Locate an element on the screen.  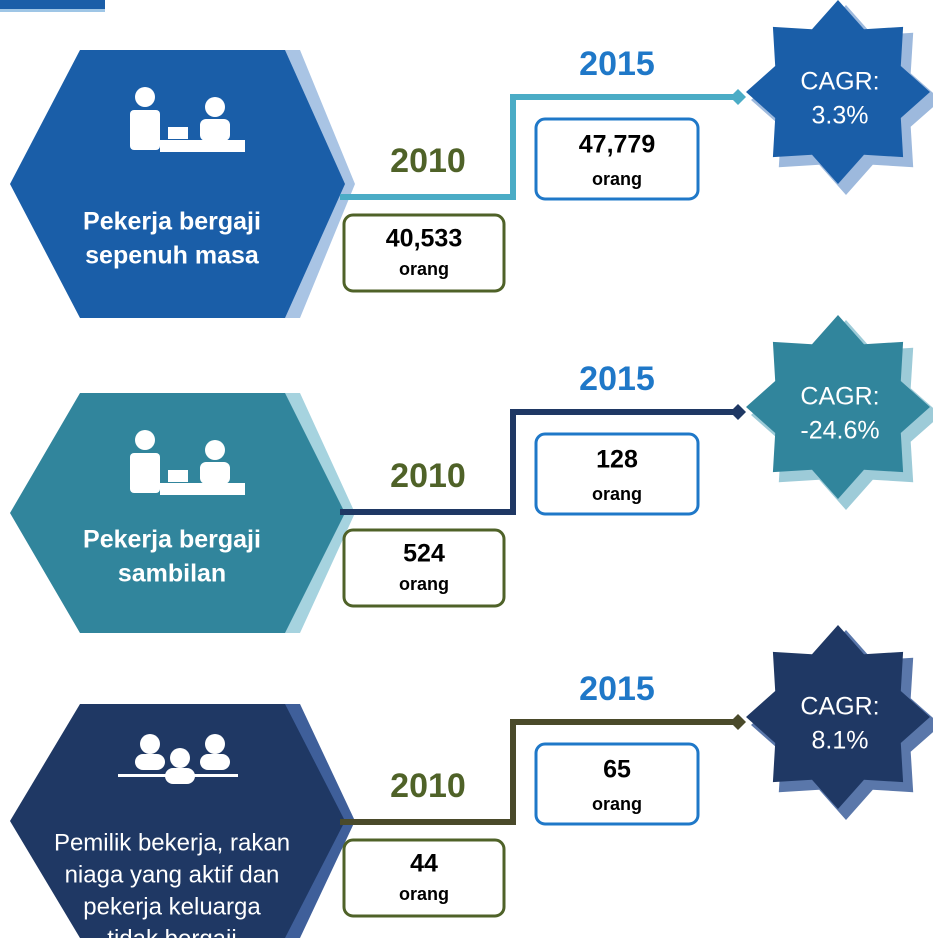
value: 47,779 is located at coordinates (617, 145).